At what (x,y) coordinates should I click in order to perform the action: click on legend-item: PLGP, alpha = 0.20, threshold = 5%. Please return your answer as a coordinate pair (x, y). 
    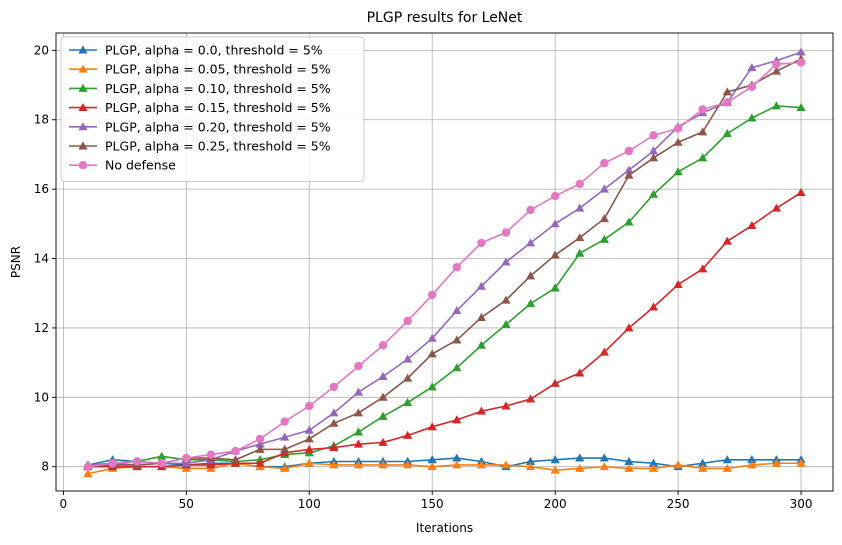
    Looking at the image, I should click on (200, 126).